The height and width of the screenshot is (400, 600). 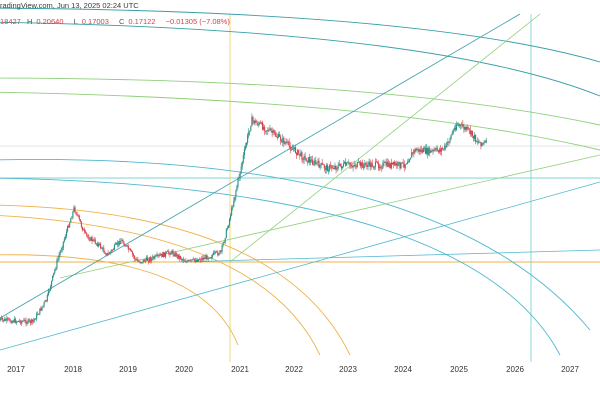 What do you see at coordinates (69, 8) in the screenshot?
I see `chart-header: radingView.com, Jun 13, 2025 02:24 UTC` at bounding box center [69, 8].